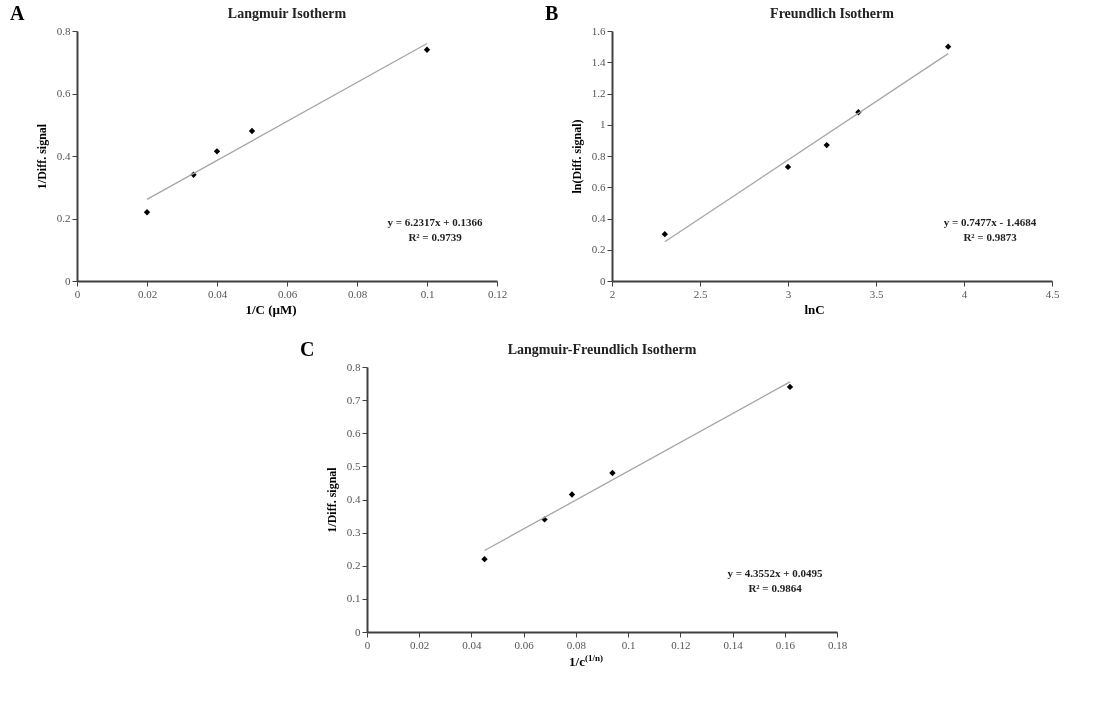 The width and height of the screenshot is (1097, 701). What do you see at coordinates (353, 399) in the screenshot?
I see `y-tick-label: 0.7` at bounding box center [353, 399].